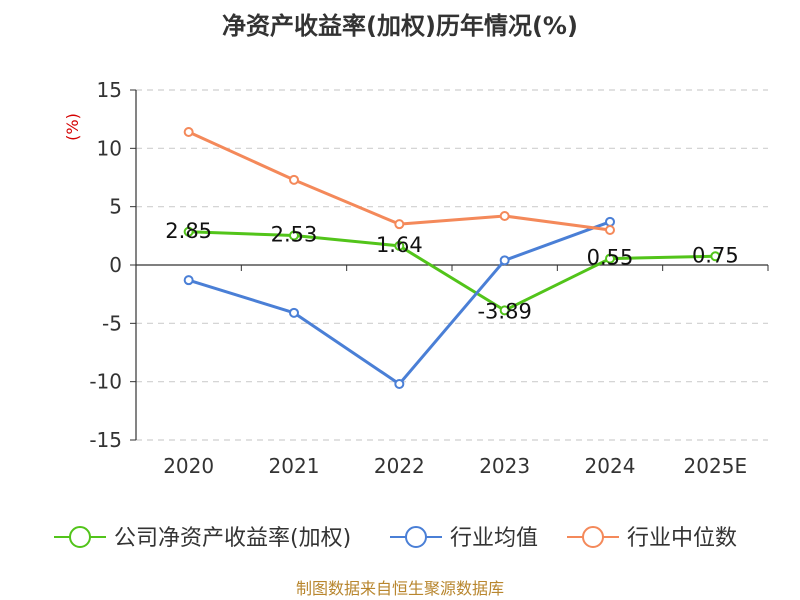 This screenshot has width=800, height=600. What do you see at coordinates (400, 26) in the screenshot?
I see `chart-title: 净资产收益率(加权)历年情况(%)` at bounding box center [400, 26].